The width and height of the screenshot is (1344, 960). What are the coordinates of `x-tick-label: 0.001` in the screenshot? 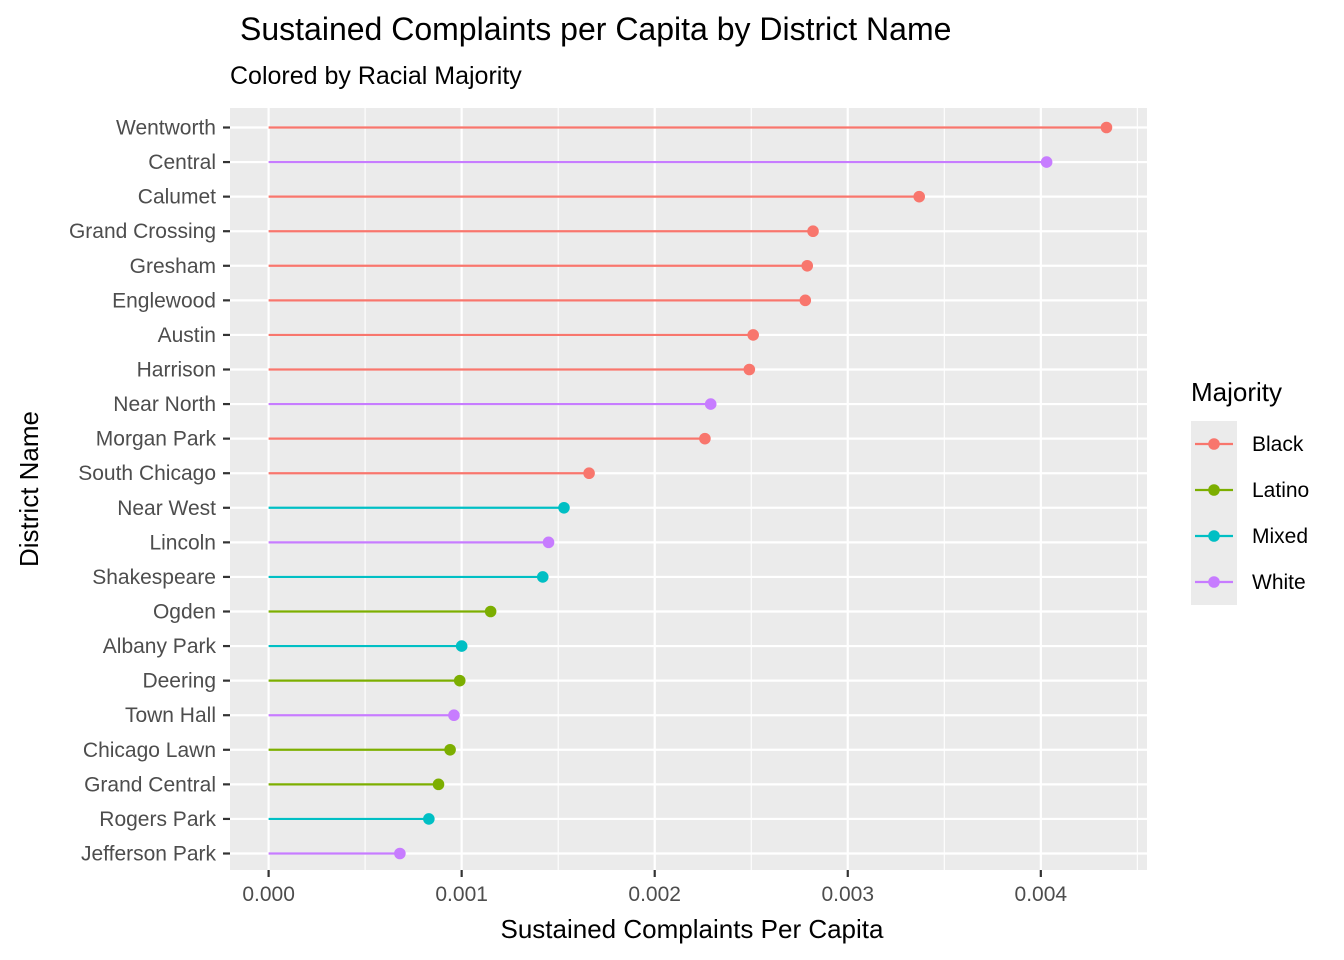 It's located at (461, 894).